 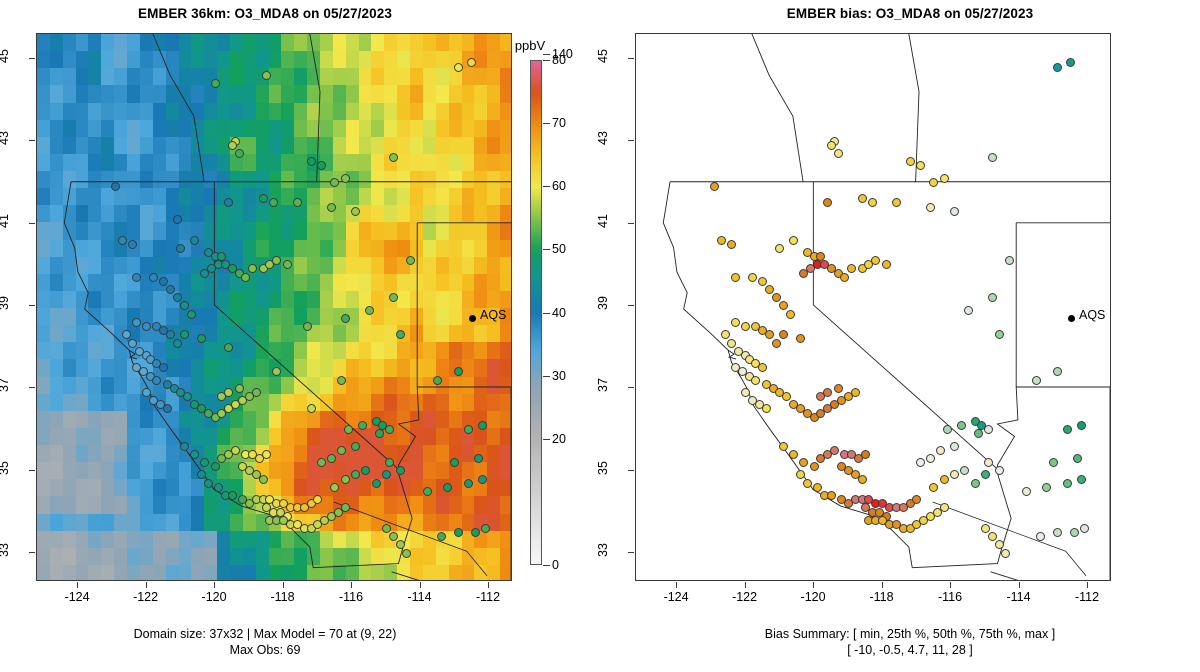 What do you see at coordinates (603, 385) in the screenshot?
I see `y-axis-label: 37` at bounding box center [603, 385].